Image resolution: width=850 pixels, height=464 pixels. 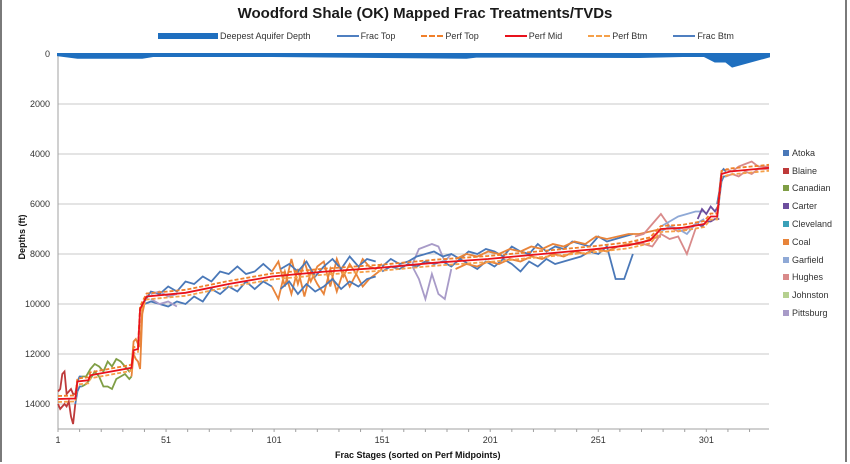 I want to click on frac-top-line-carter, so click(x=708, y=211).